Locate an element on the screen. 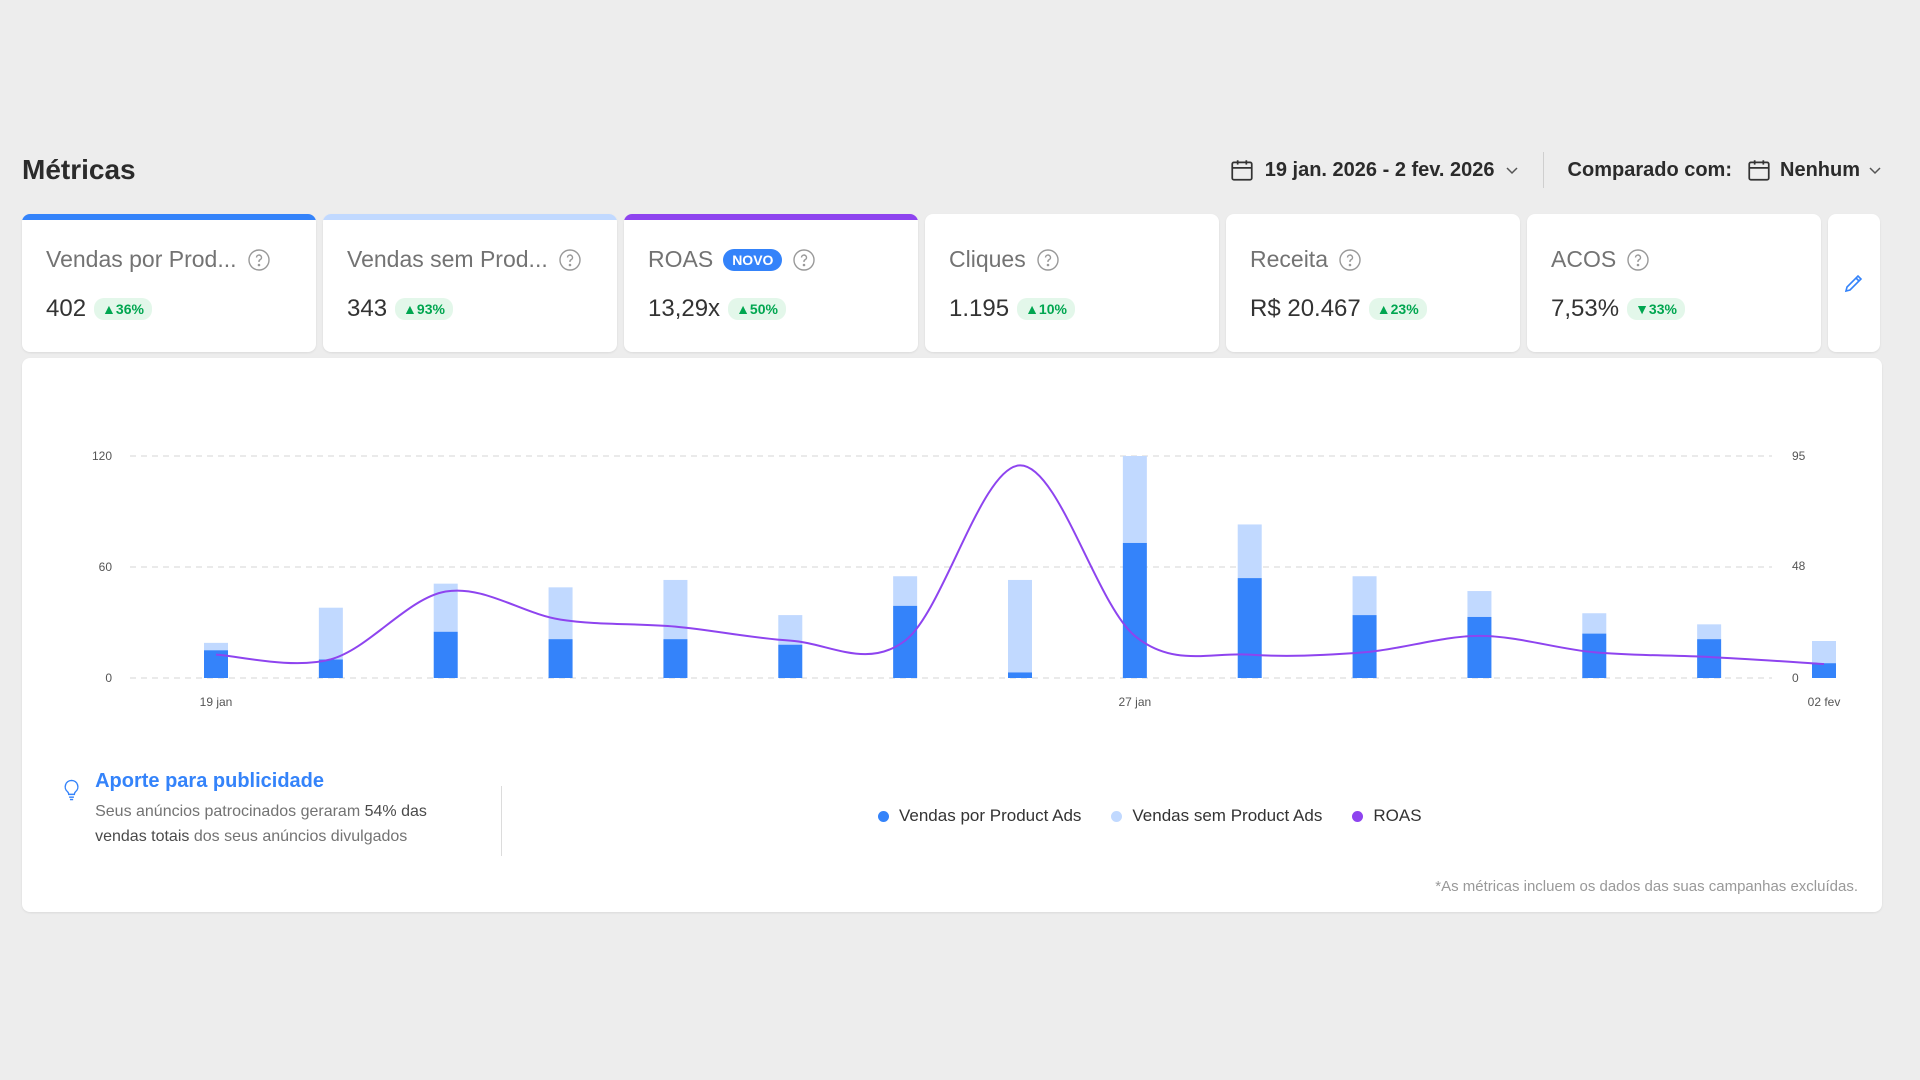  x-tick-label: 27 jan is located at coordinates (1135, 702).